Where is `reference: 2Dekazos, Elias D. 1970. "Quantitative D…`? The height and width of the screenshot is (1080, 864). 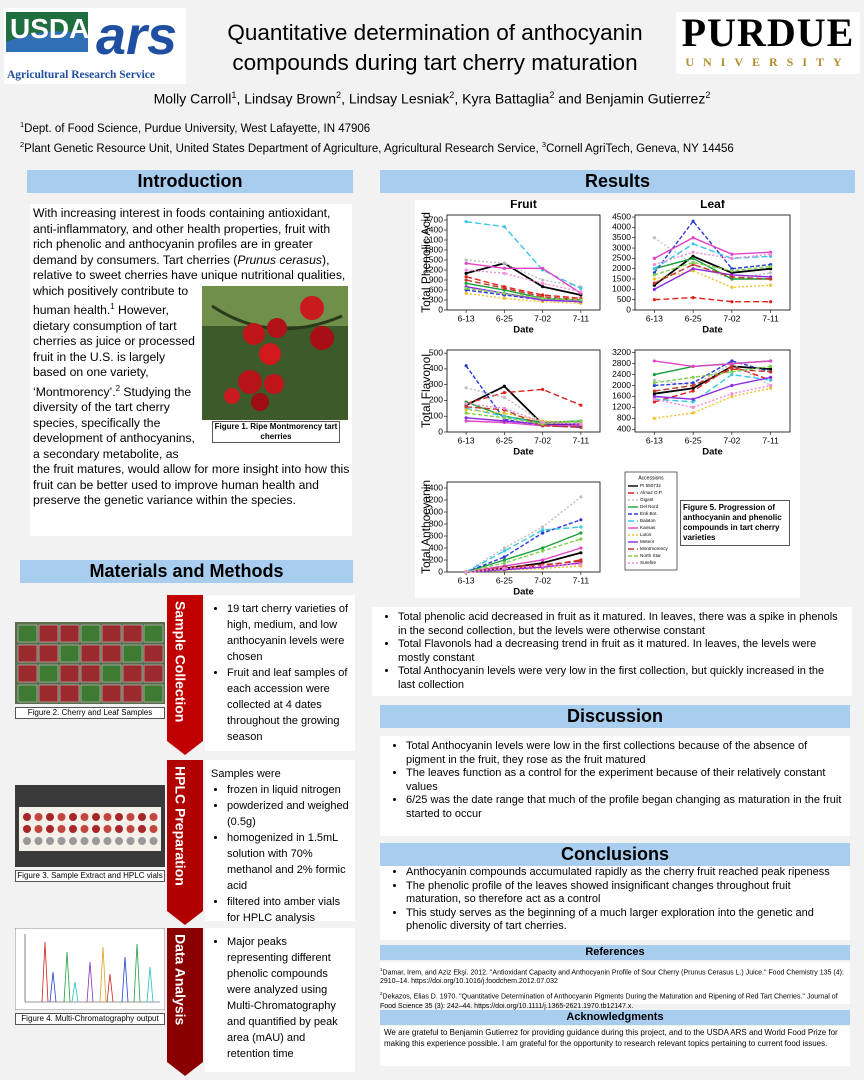
reference: 2Dekazos, Elias D. 1970. "Quantitative D… is located at coordinates (615, 999).